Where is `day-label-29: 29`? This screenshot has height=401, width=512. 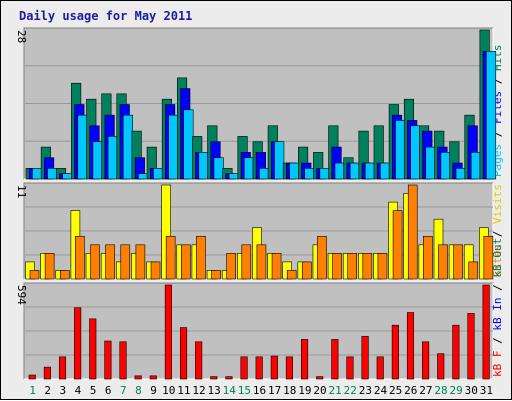
day-label-29: 29 is located at coordinates (456, 390).